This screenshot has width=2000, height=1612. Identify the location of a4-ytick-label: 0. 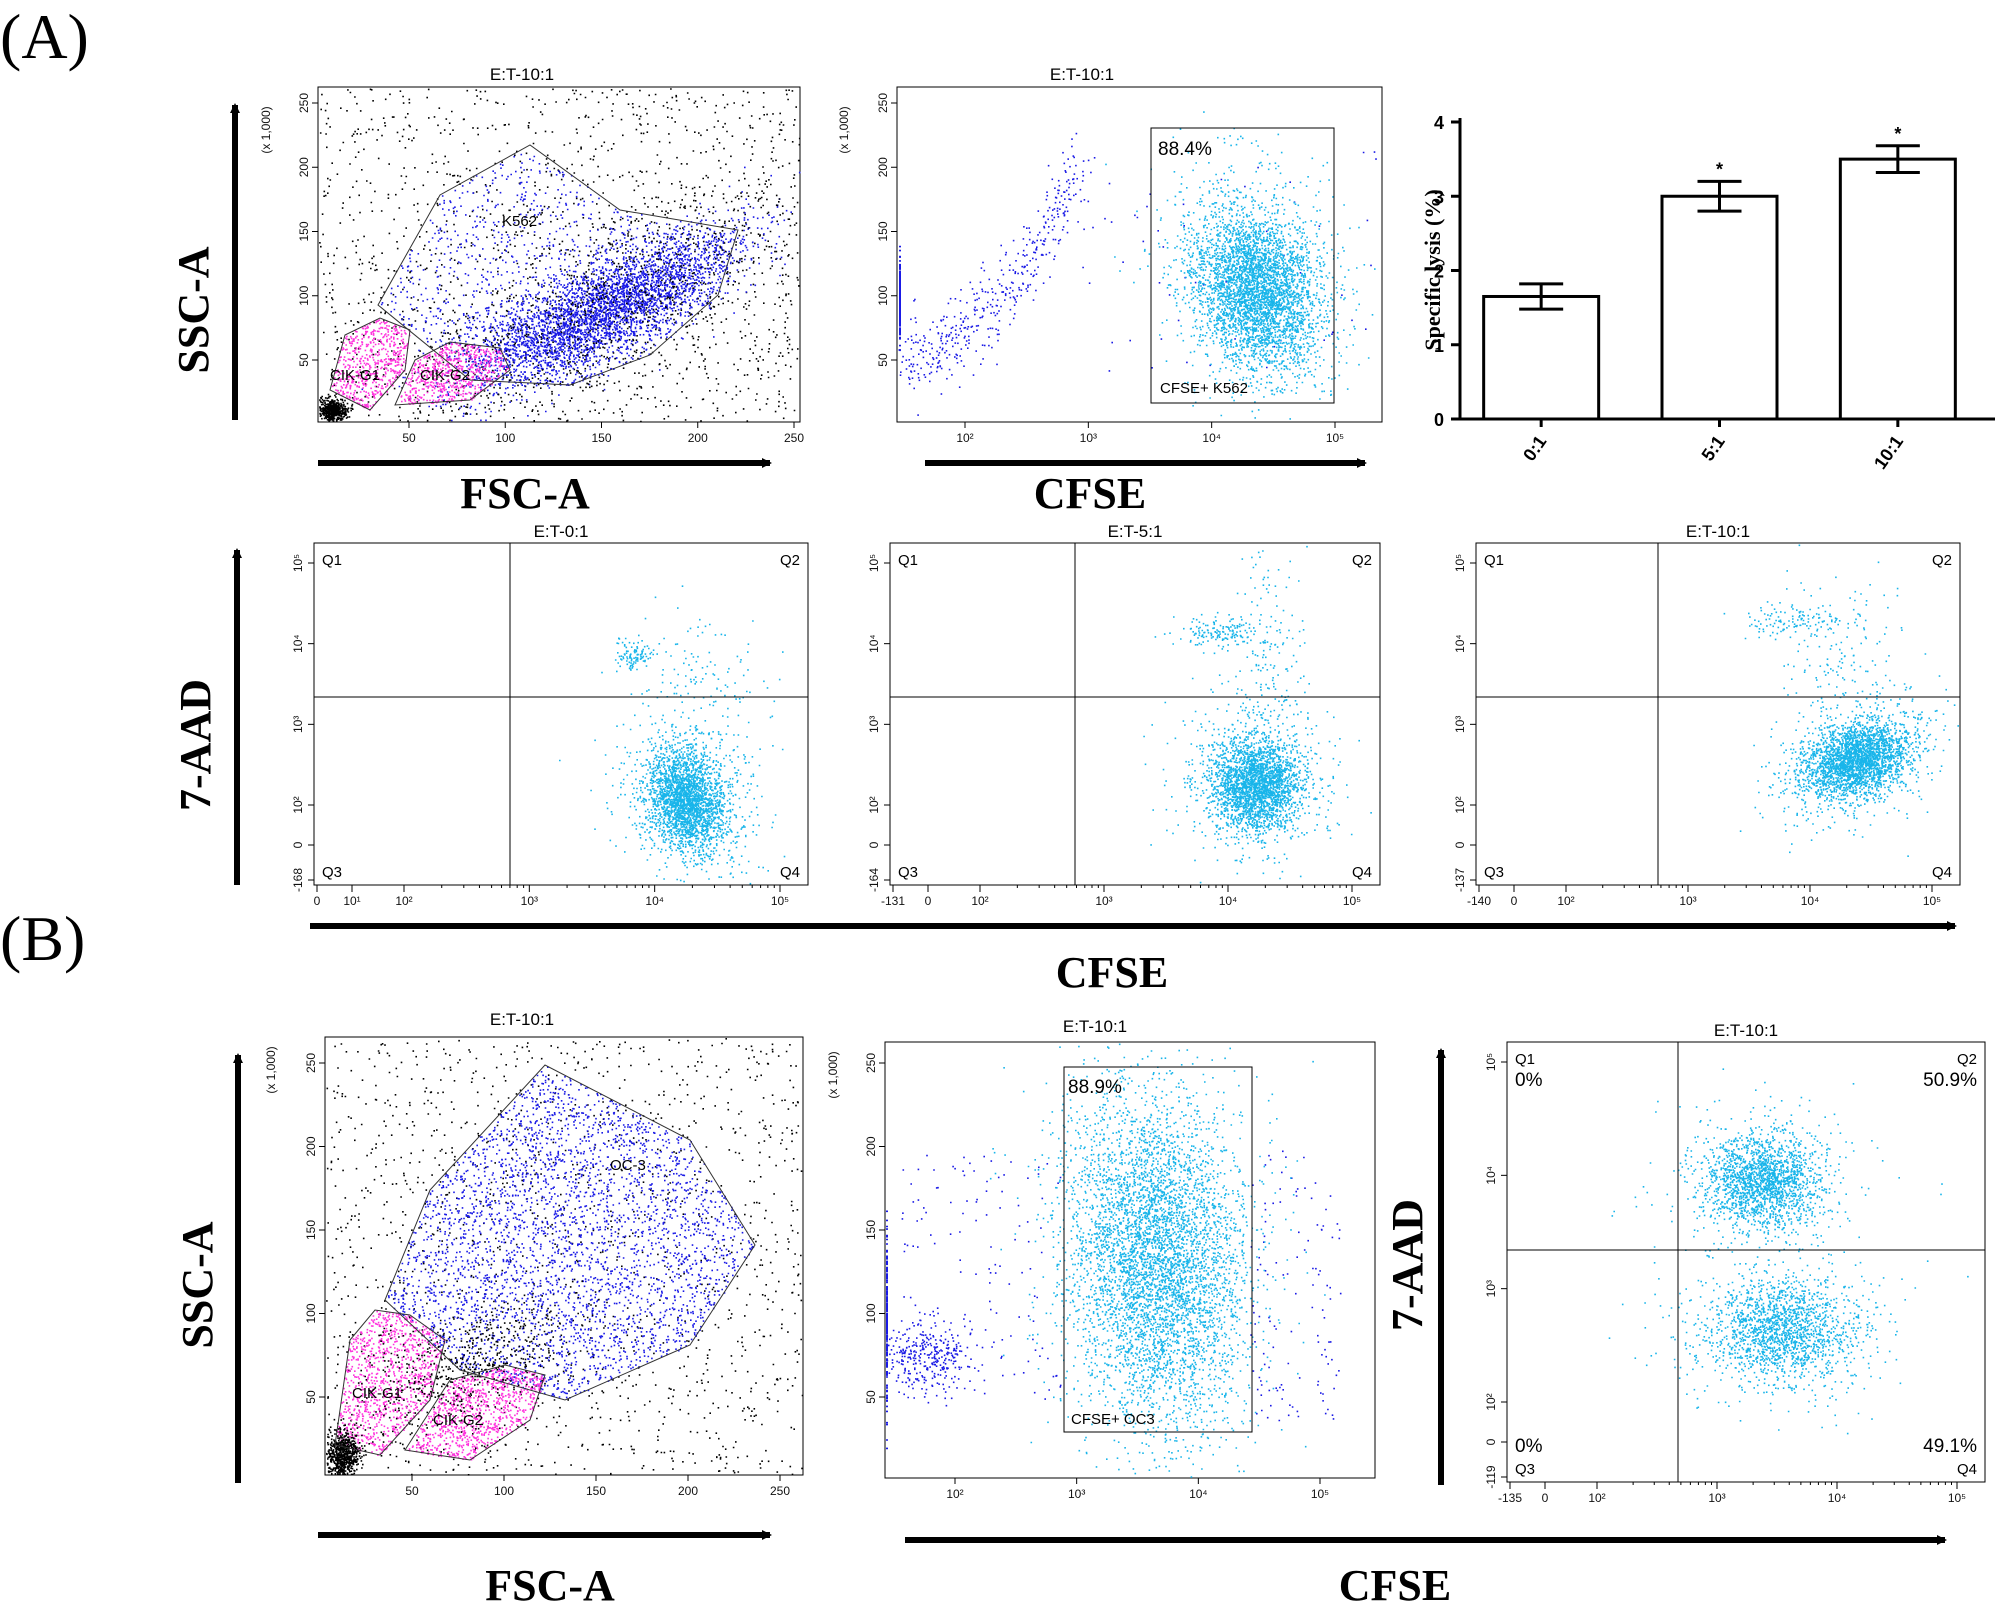
(298, 844).